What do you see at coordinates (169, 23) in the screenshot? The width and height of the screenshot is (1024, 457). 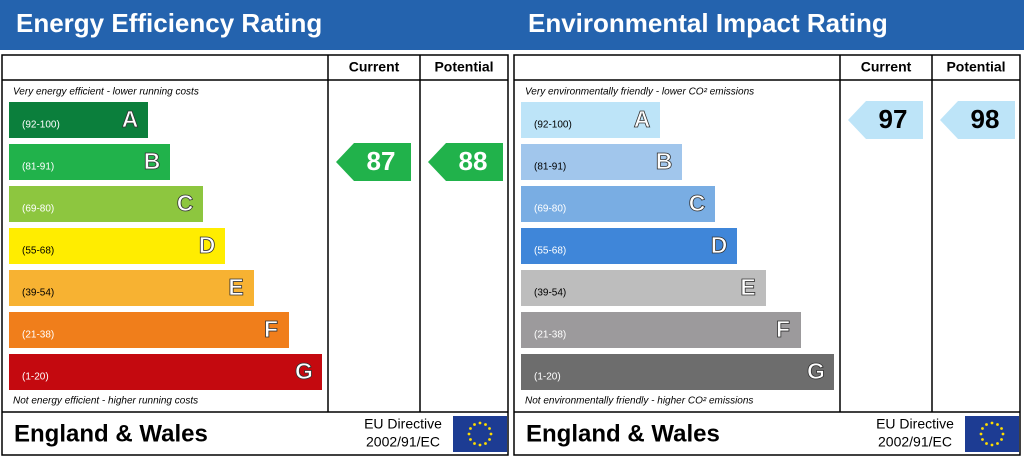 I see `panel-title: Energy Efficiency Rating` at bounding box center [169, 23].